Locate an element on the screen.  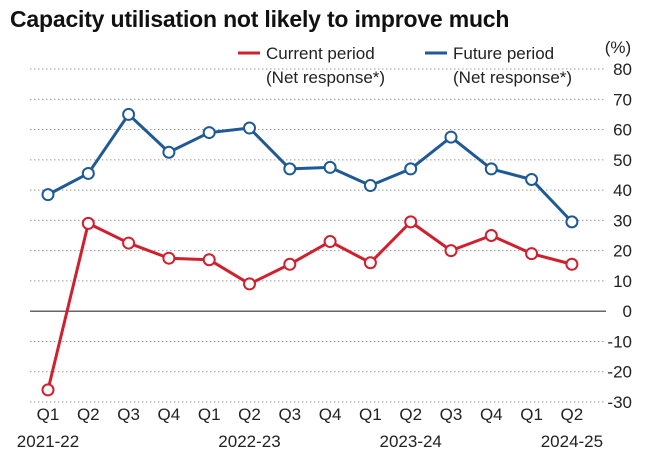
y-tick-label: 10 is located at coordinates (622, 281).